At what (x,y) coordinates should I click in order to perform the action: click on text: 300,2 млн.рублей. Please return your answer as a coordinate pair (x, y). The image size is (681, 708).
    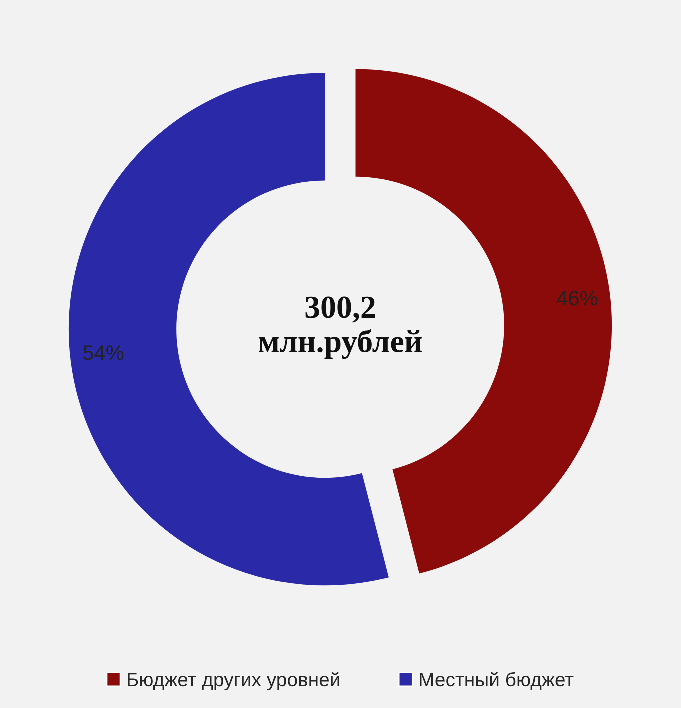
    Looking at the image, I should click on (340, 328).